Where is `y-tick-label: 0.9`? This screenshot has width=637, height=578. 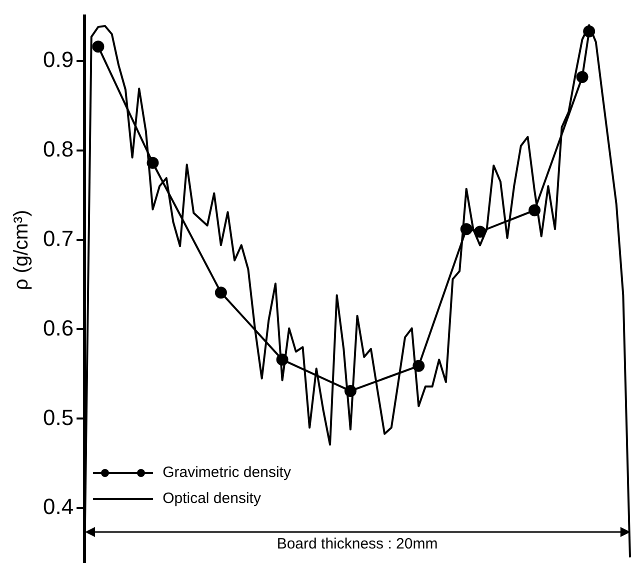
y-tick-label: 0.9 is located at coordinates (58, 59).